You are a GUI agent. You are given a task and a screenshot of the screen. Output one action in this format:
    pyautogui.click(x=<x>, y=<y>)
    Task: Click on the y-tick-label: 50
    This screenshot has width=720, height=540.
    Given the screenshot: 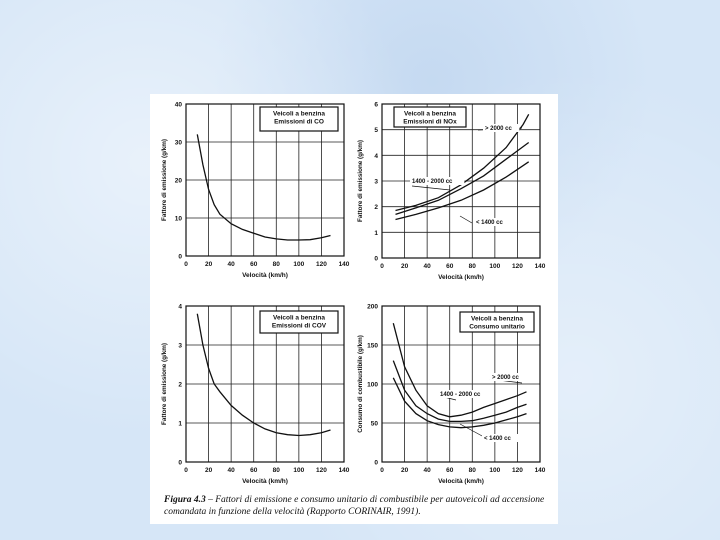 What is the action you would take?
    pyautogui.click(x=375, y=424)
    